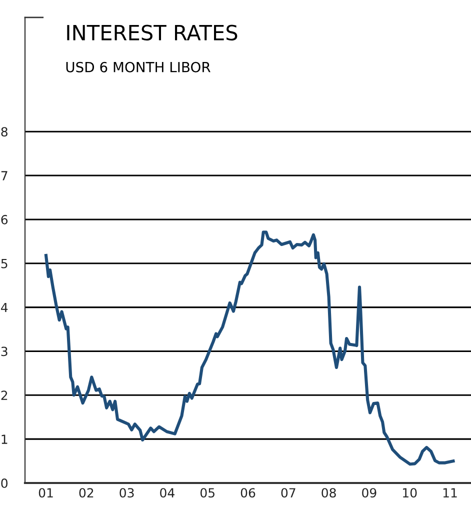 Image resolution: width=471 pixels, height=513 pixels. Describe the element at coordinates (127, 493) in the screenshot. I see `x-tick-label: 03` at that location.